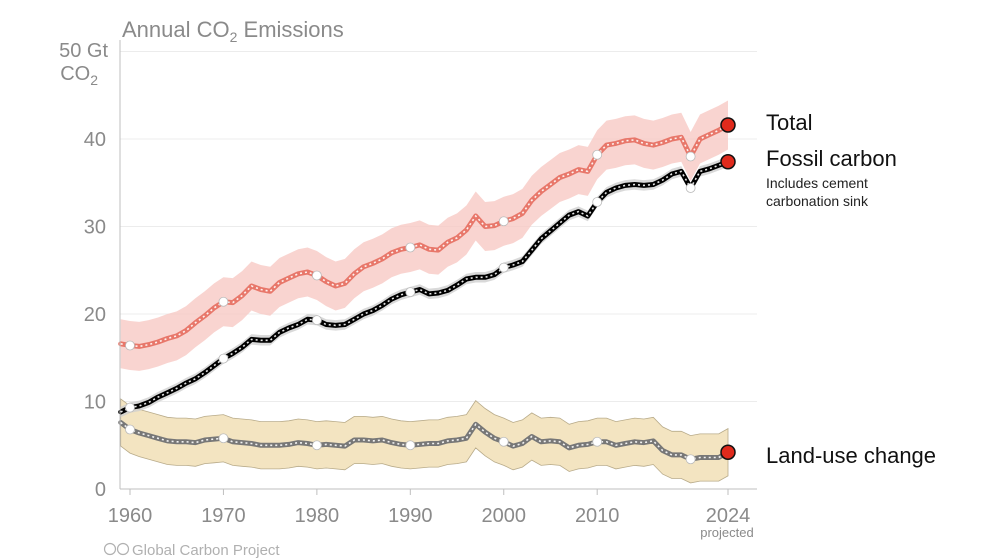 The width and height of the screenshot is (1000, 558). Describe the element at coordinates (95, 403) in the screenshot. I see `y-tick-label: 10` at that location.